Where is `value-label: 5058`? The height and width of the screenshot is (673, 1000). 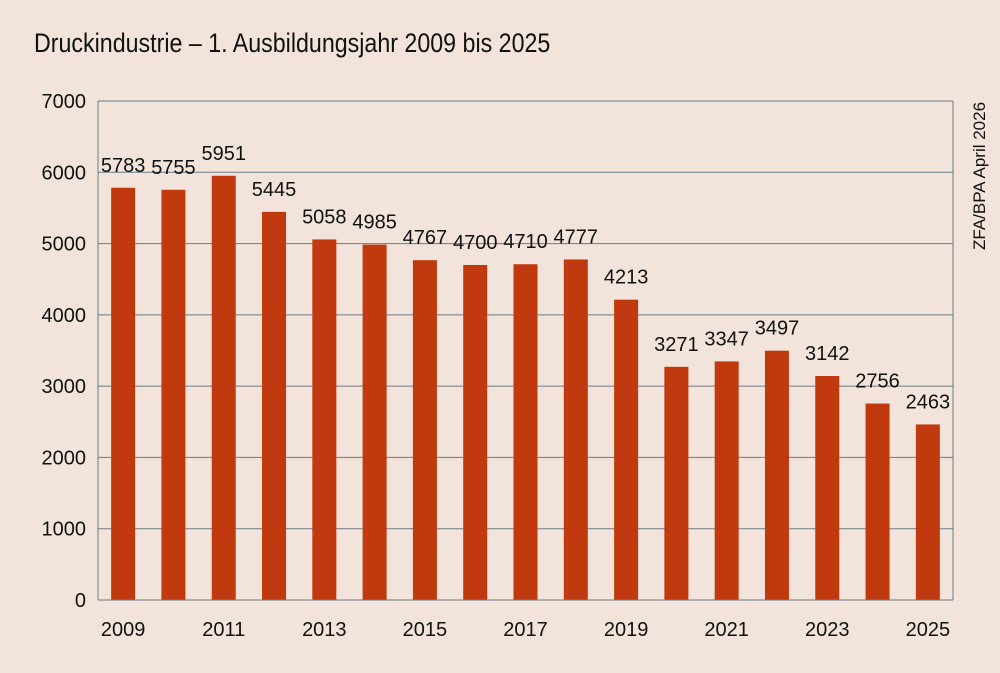 value-label: 5058 is located at coordinates (324, 217).